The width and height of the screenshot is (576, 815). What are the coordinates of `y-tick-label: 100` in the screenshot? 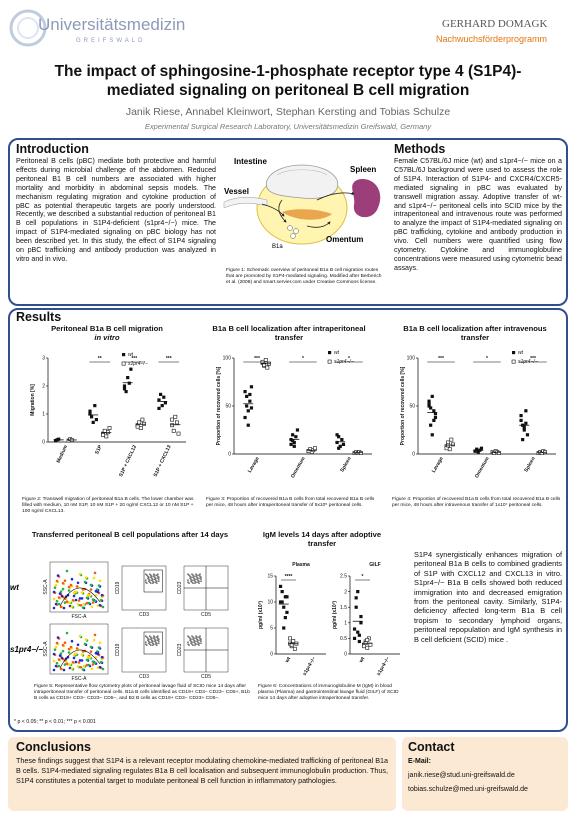 It's located at (411, 359).